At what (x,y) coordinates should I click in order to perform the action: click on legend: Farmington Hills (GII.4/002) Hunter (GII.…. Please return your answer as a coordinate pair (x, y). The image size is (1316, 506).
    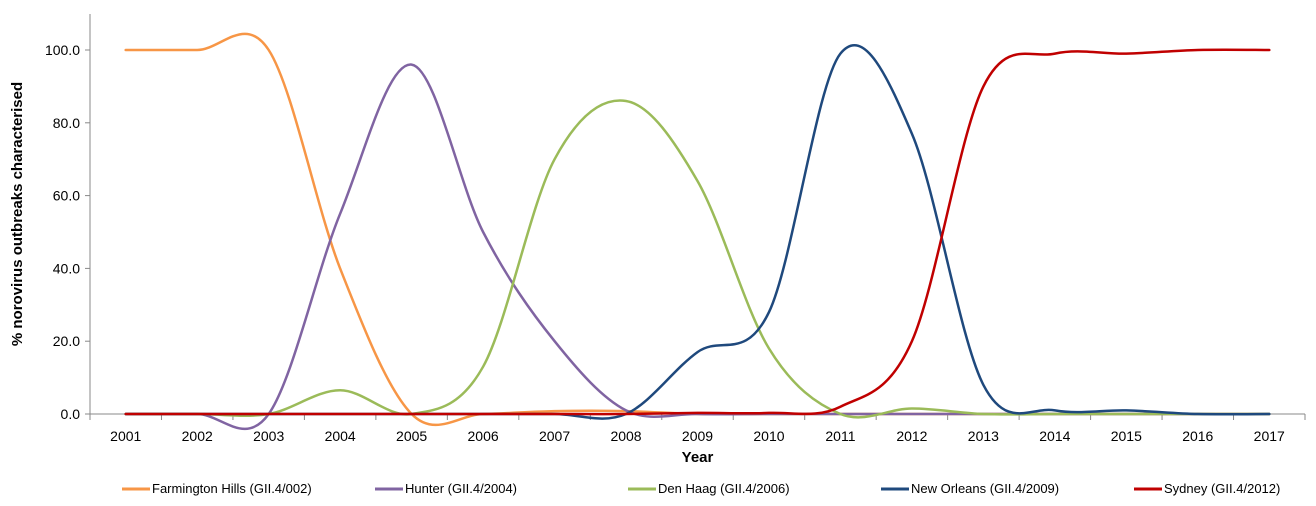
    Looking at the image, I should click on (701, 488).